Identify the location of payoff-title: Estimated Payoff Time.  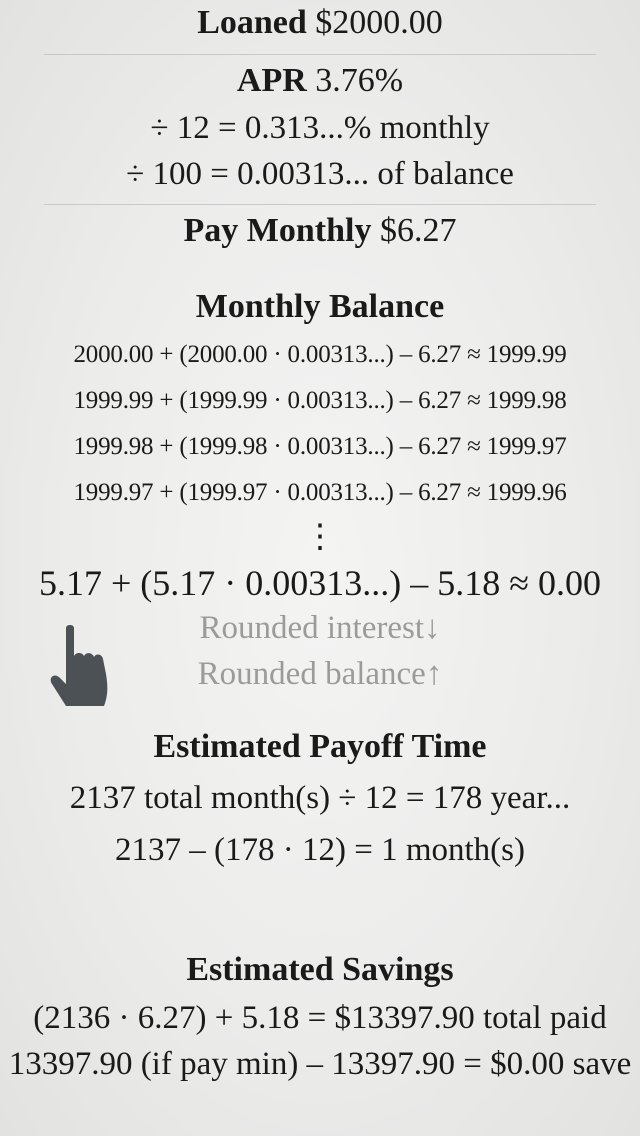
(320, 746).